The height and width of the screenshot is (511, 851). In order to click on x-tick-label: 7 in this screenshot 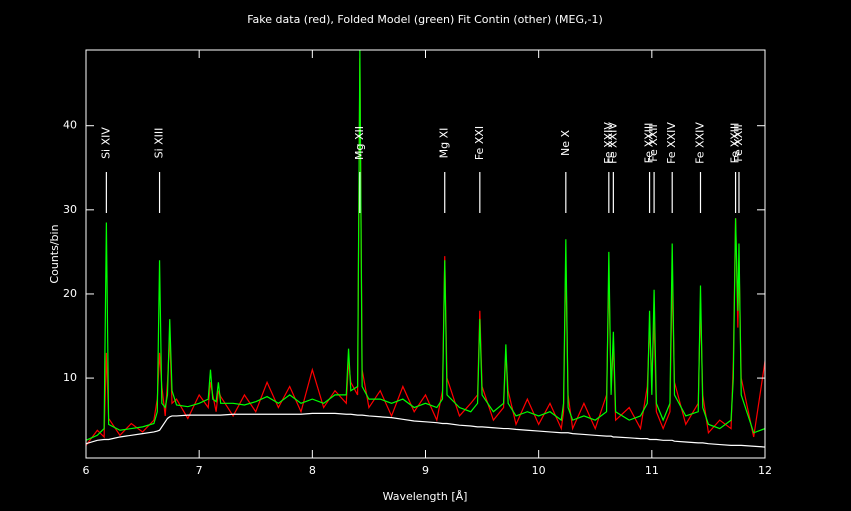, I will do `click(199, 470)`.